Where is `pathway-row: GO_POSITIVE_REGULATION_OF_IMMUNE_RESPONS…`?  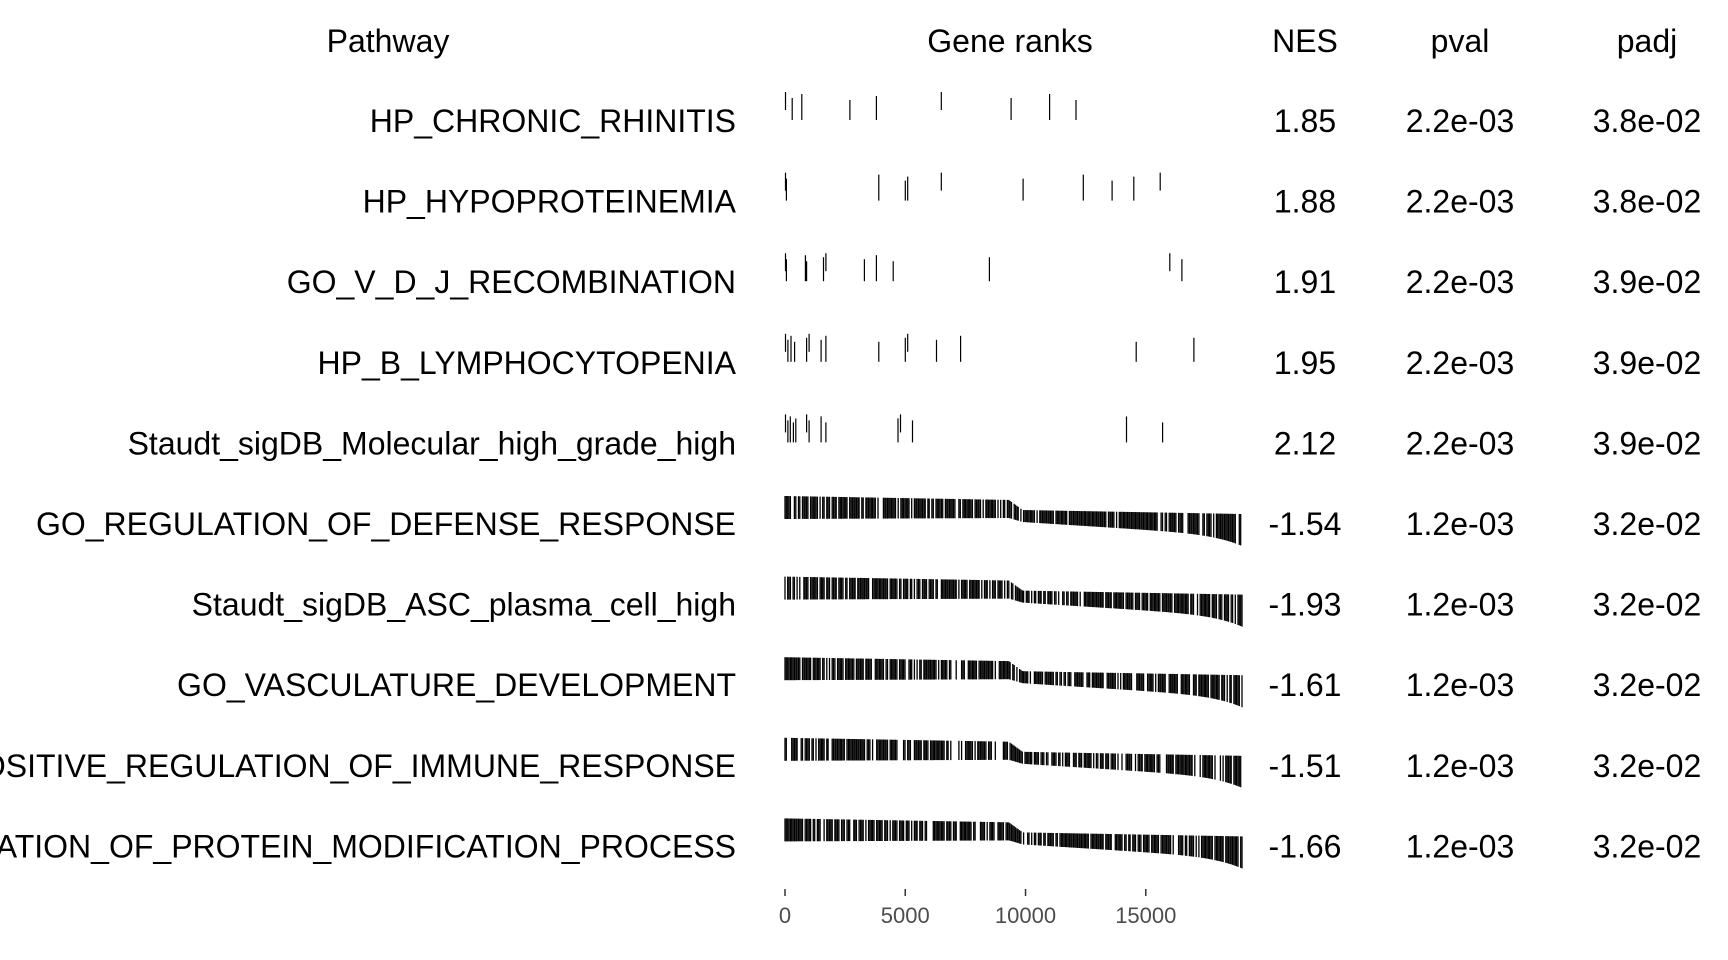
pathway-row: GO_POSITIVE_REGULATION_OF_IMMUNE_RESPONS… is located at coordinates (851, 762).